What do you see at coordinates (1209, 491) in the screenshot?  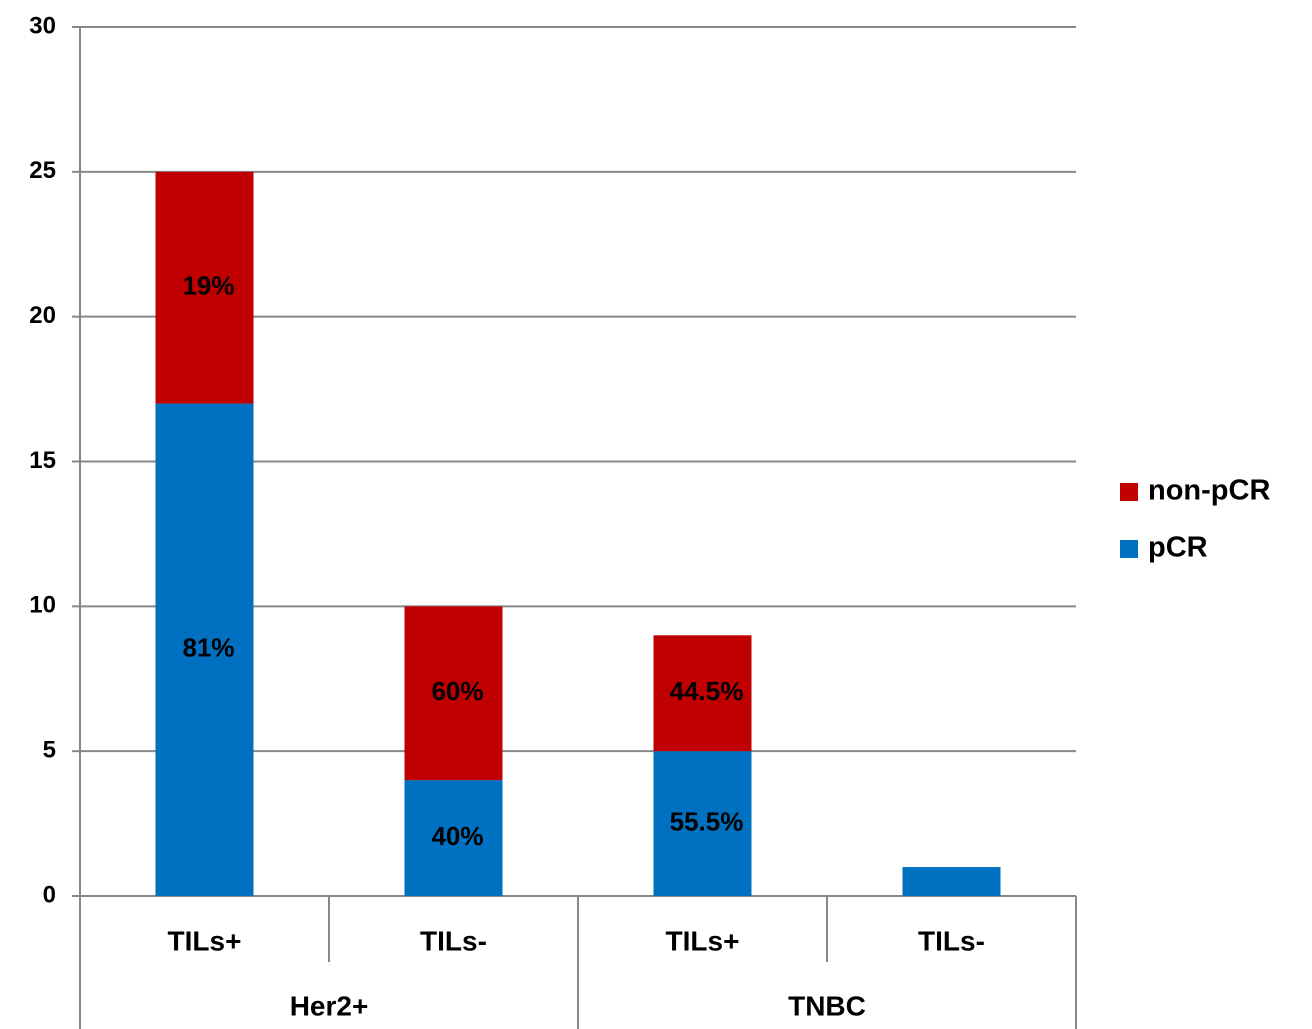 I see `legend-label: non-pCR` at bounding box center [1209, 491].